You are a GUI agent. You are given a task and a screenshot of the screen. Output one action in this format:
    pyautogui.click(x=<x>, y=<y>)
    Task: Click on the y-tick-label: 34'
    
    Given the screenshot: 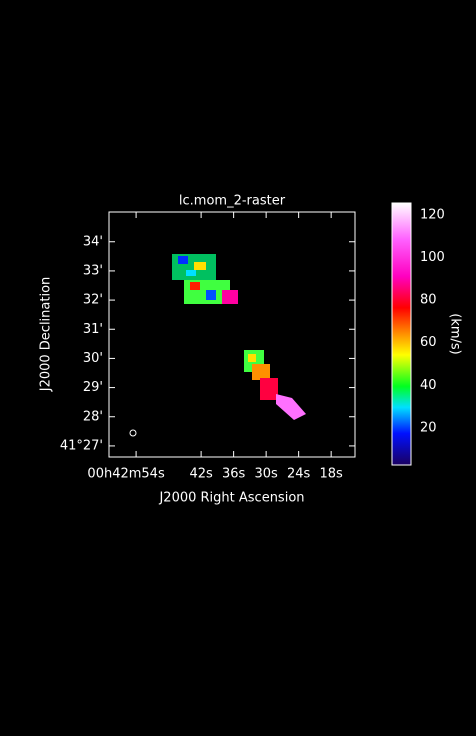 What is the action you would take?
    pyautogui.click(x=93, y=241)
    